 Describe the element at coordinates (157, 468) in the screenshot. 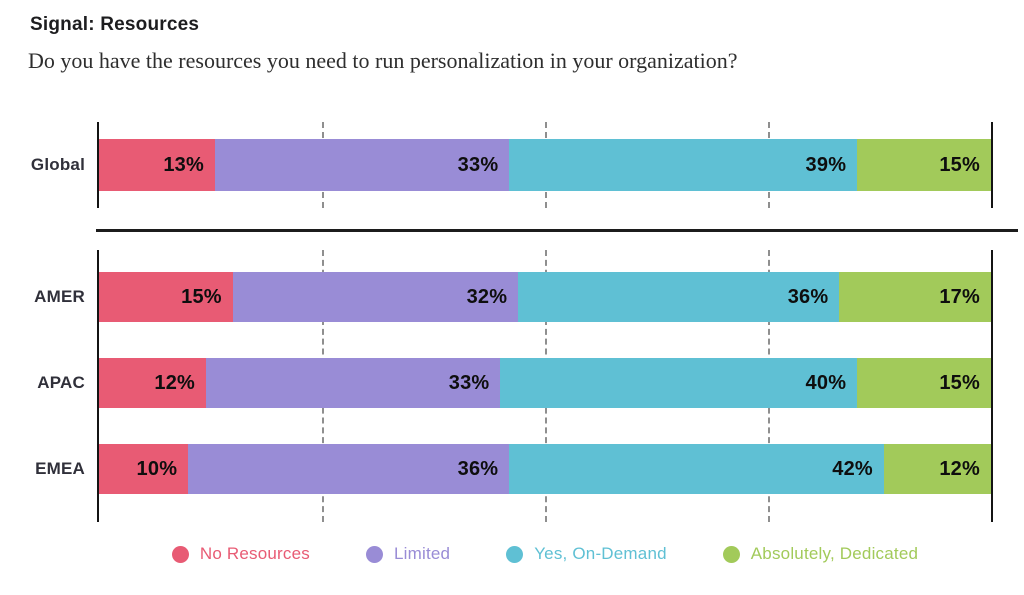

I see `segment-value-label: 10%` at that location.